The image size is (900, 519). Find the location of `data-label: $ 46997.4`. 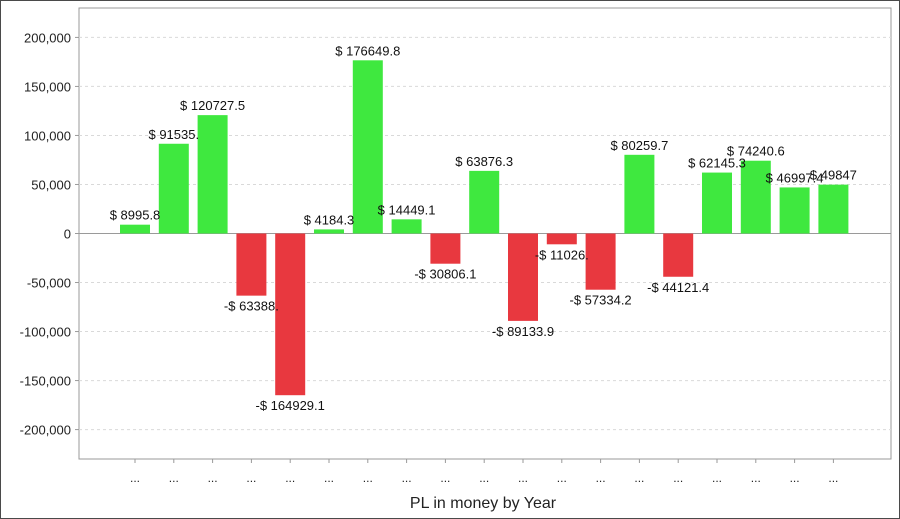

data-label: $ 46997.4 is located at coordinates (795, 177).